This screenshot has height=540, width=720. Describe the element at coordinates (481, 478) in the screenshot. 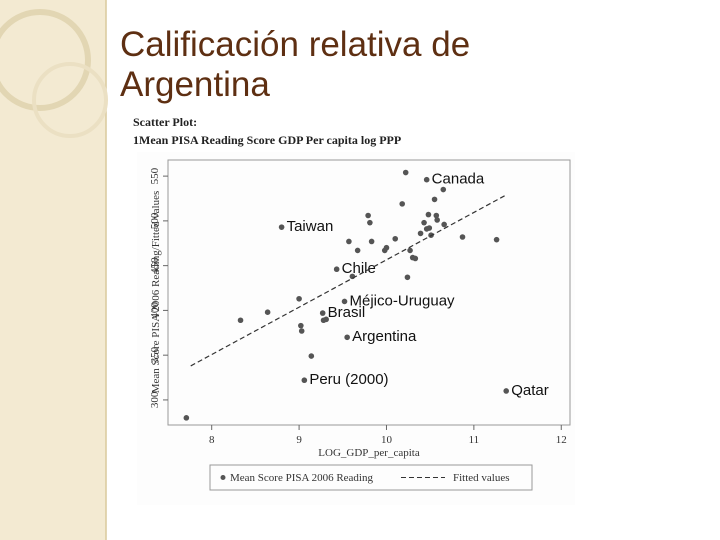

I see `legend-label: Fitted values` at that location.